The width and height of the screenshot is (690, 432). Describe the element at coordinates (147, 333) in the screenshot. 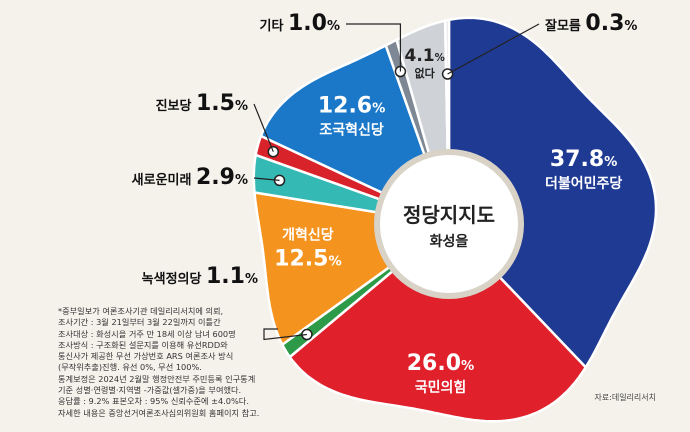

I see `note-line: 조사대상 : 화성시을 거주 만 18세 이상 남녀 600명` at that location.